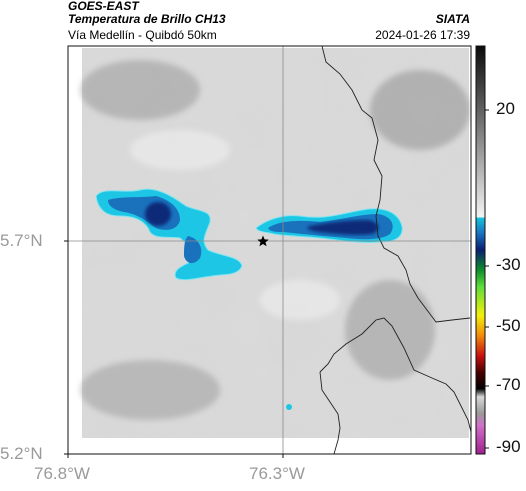 This screenshot has height=491, width=526. What do you see at coordinates (289, 407) in the screenshot?
I see `small-cold-cell` at bounding box center [289, 407].